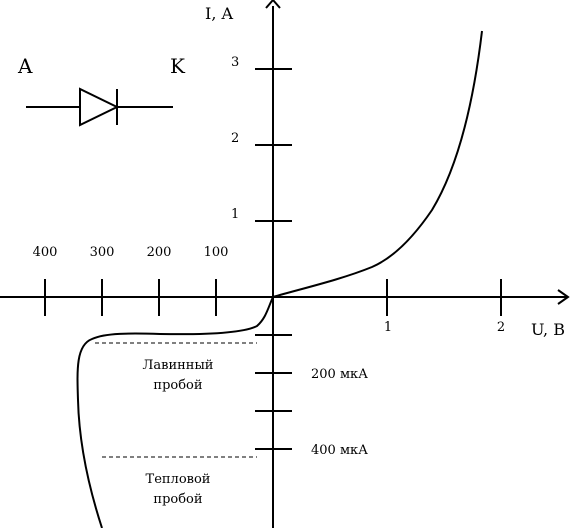 This screenshot has width=580, height=528. What do you see at coordinates (45, 252) in the screenshot?
I see `x-tick-label-400: 400` at bounding box center [45, 252].